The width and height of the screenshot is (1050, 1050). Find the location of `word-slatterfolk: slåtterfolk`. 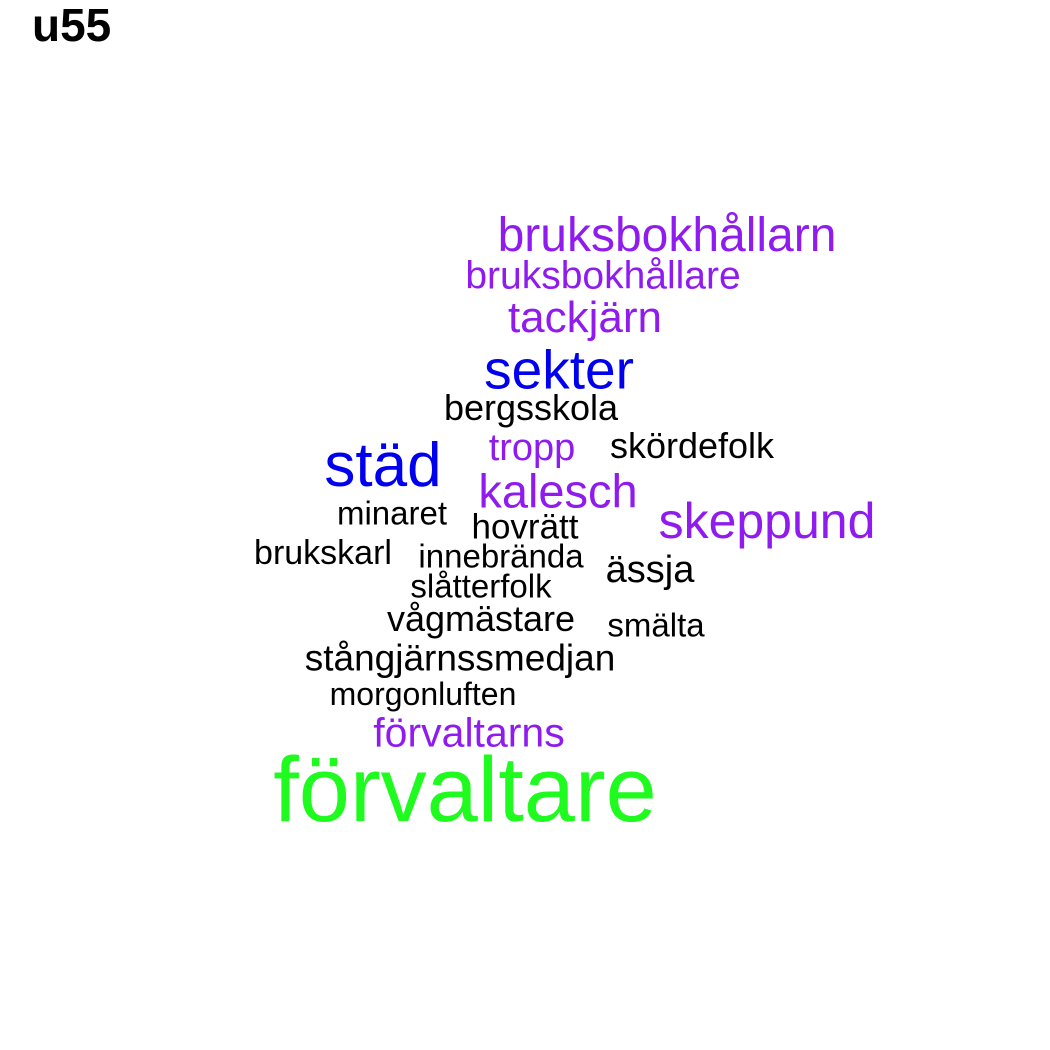

word-slatterfolk: slåtterfolk is located at coordinates (481, 586).